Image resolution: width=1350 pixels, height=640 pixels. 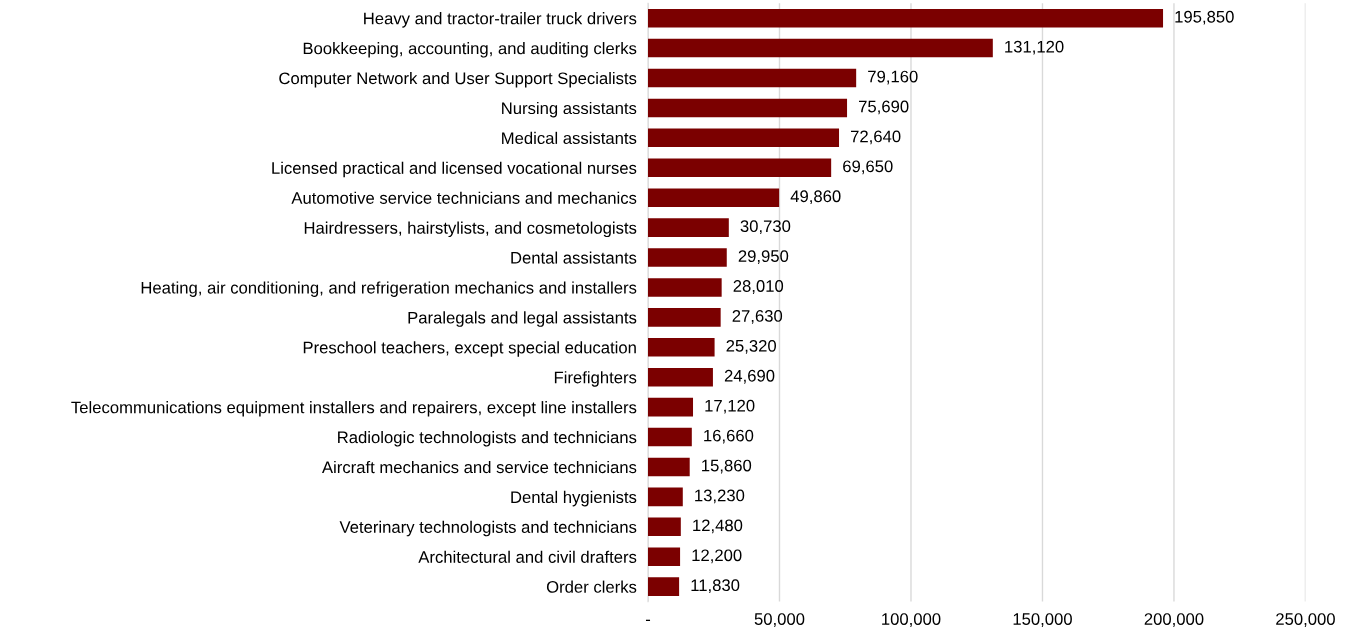 What do you see at coordinates (1174, 620) in the screenshot?
I see `x-tick-label: 200,000` at bounding box center [1174, 620].